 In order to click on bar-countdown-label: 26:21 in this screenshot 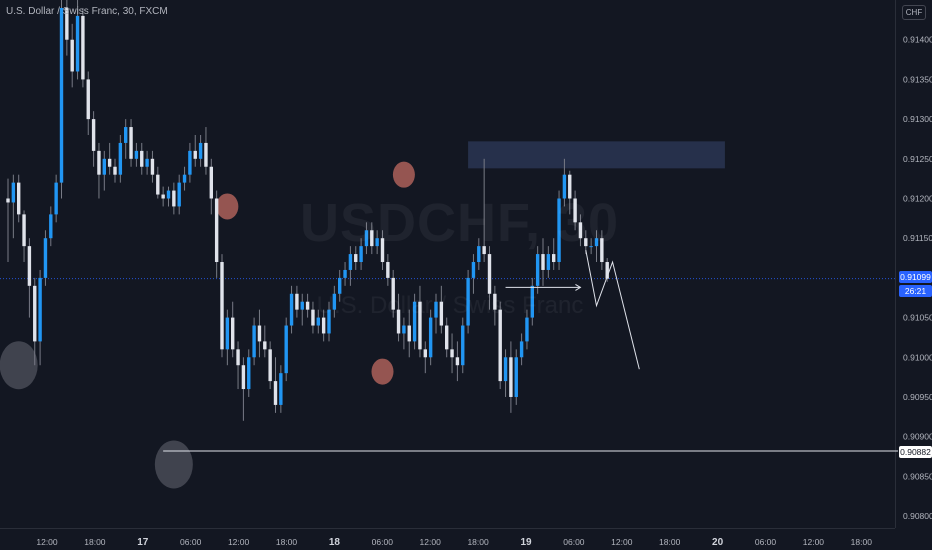, I will do `click(915, 291)`.